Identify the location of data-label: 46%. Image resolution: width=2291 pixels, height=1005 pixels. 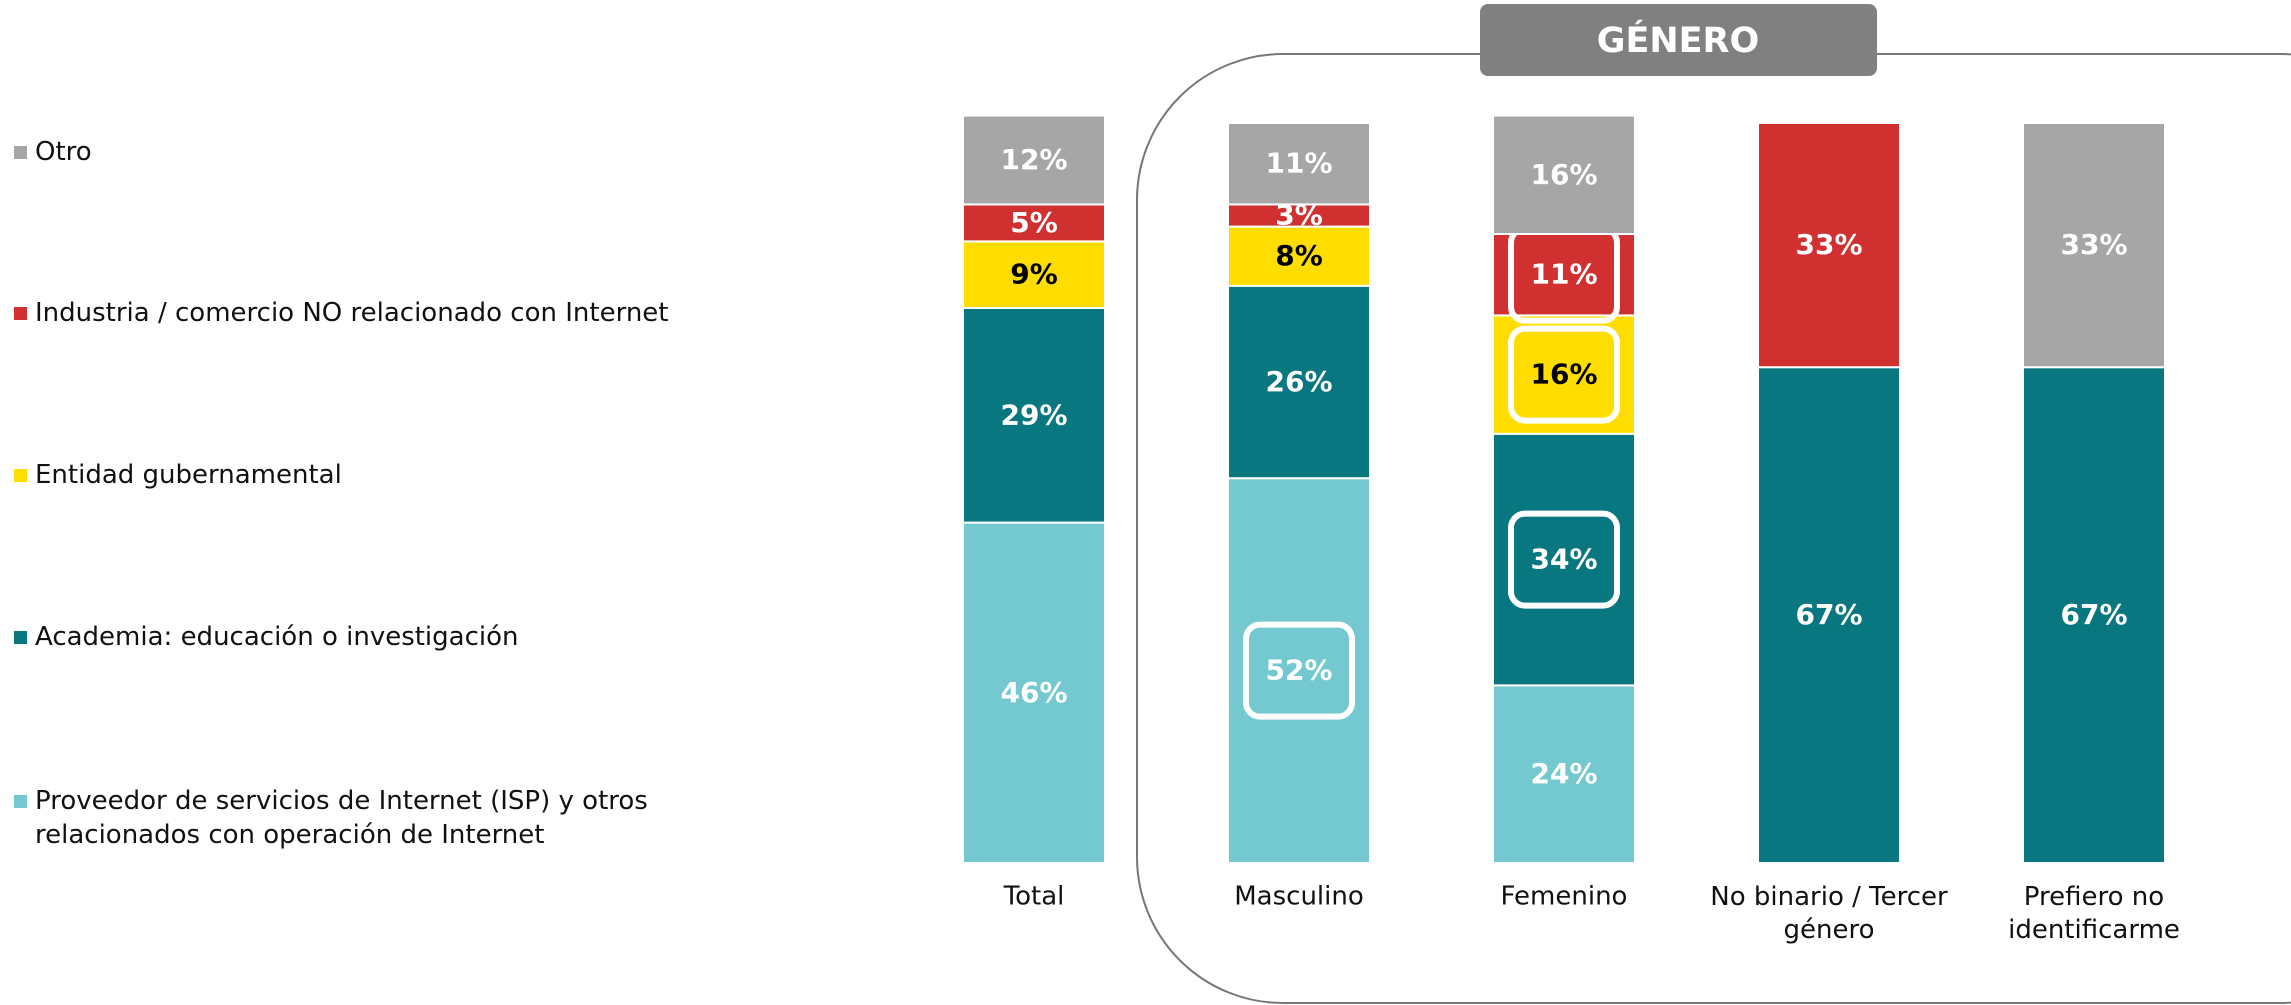
(1033, 692).